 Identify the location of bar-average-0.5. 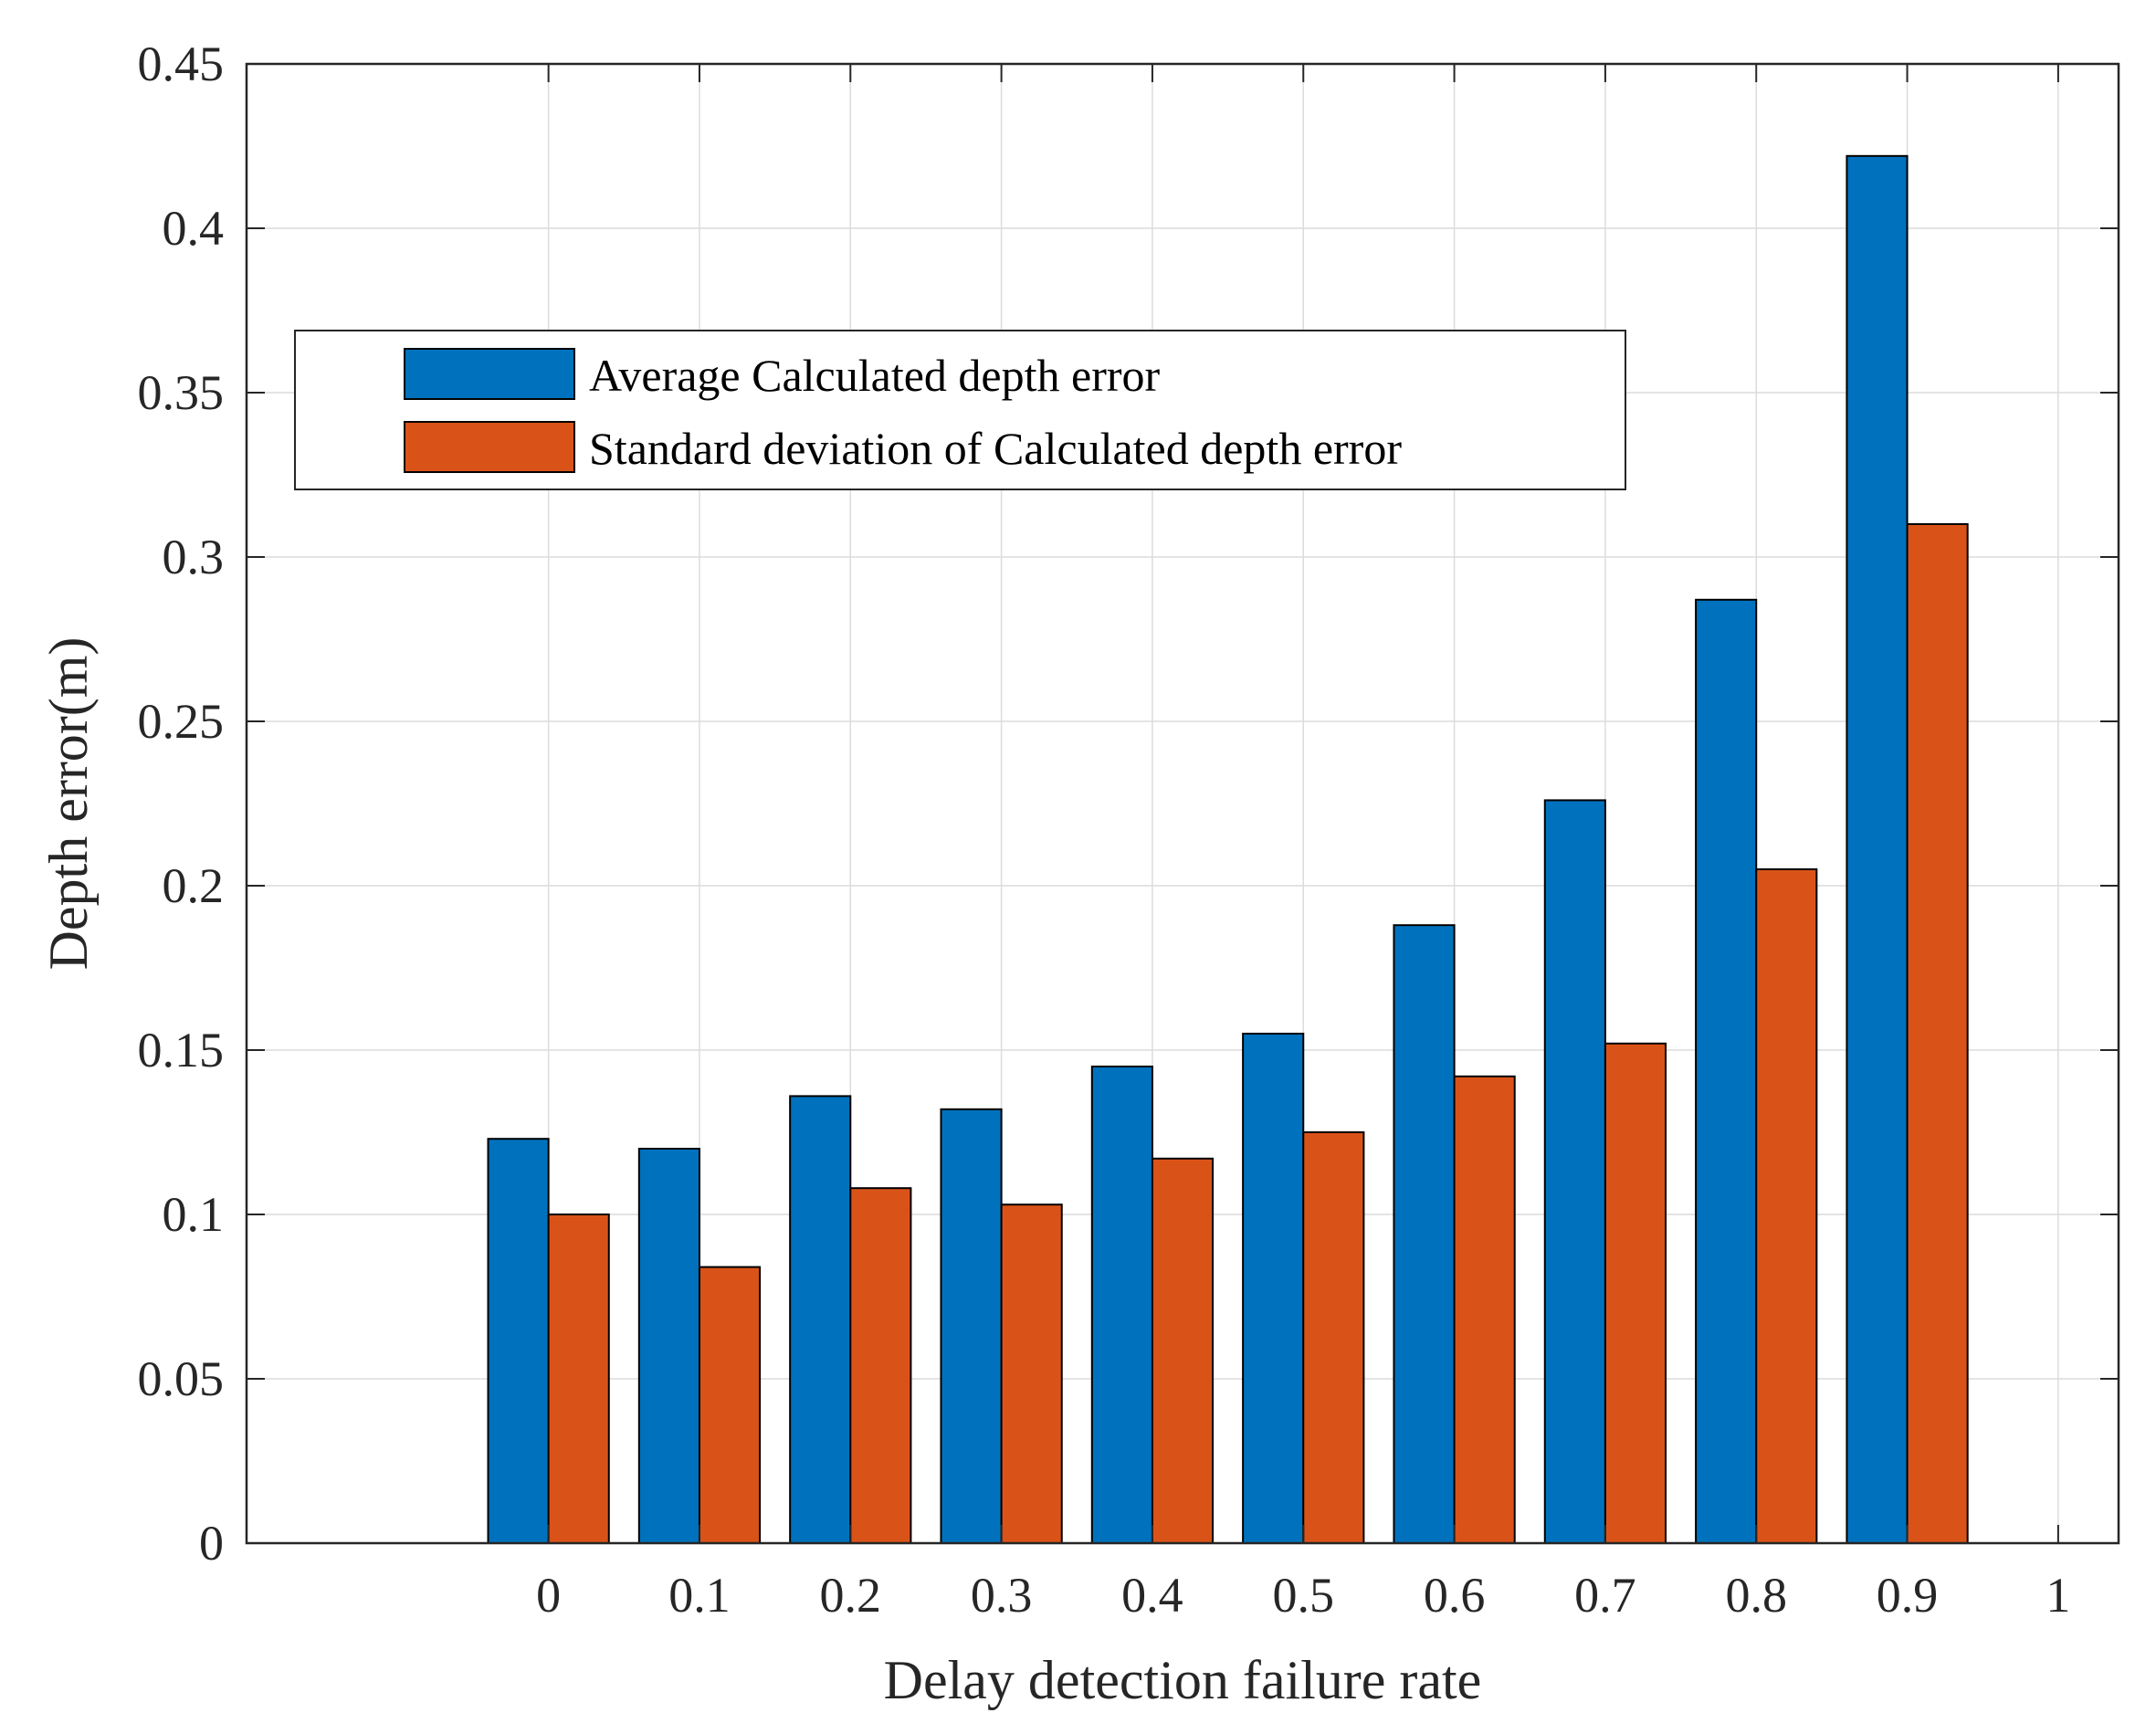
(1273, 1288).